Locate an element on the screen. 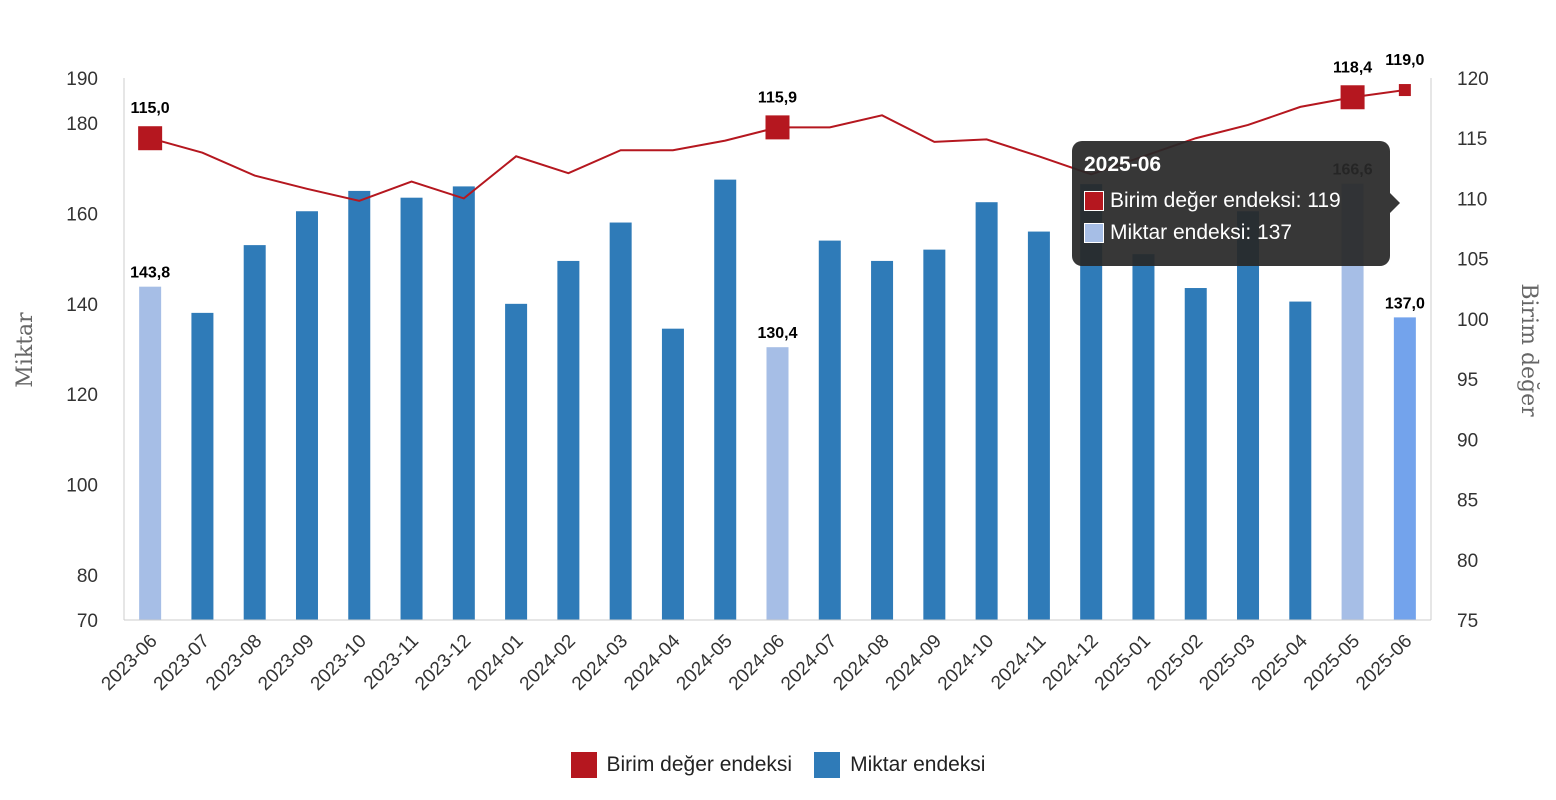 The image size is (1556, 800). bar-data-label: 130,4 is located at coordinates (777, 333).